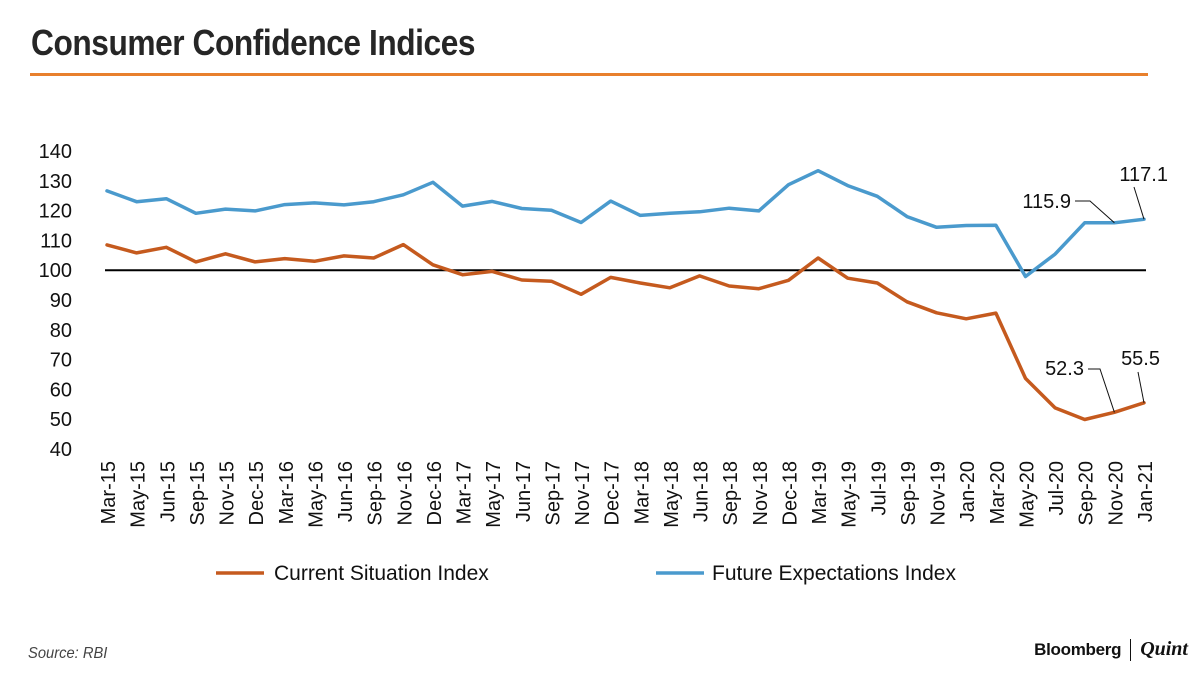  What do you see at coordinates (168, 491) in the screenshot?
I see `x-tick-label: Jun-15` at bounding box center [168, 491].